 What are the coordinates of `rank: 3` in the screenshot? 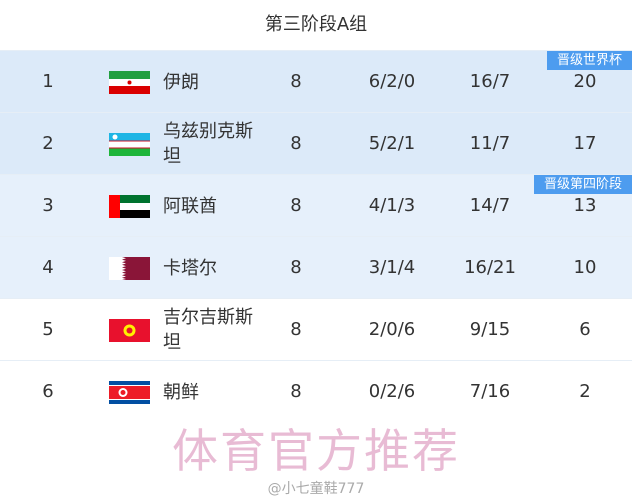 It's located at (48, 205).